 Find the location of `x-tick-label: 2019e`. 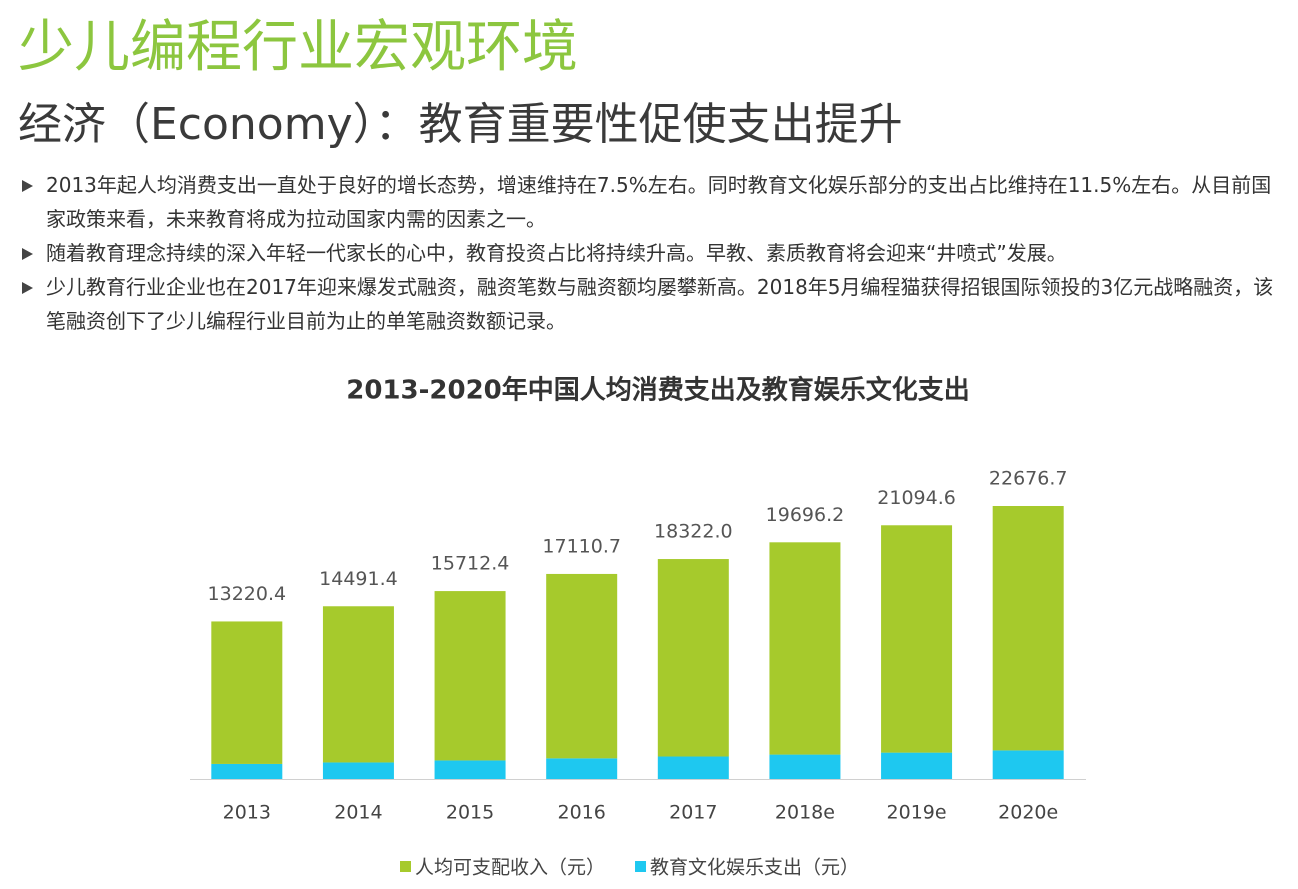

x-tick-label: 2019e is located at coordinates (917, 813).